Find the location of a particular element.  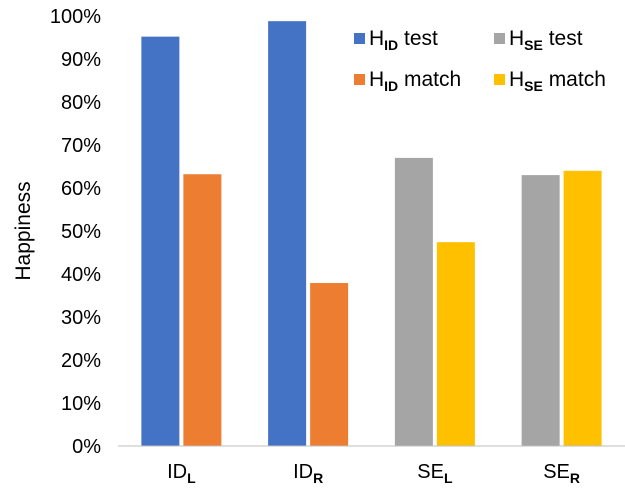

x-tick-label: IDR is located at coordinates (308, 473).